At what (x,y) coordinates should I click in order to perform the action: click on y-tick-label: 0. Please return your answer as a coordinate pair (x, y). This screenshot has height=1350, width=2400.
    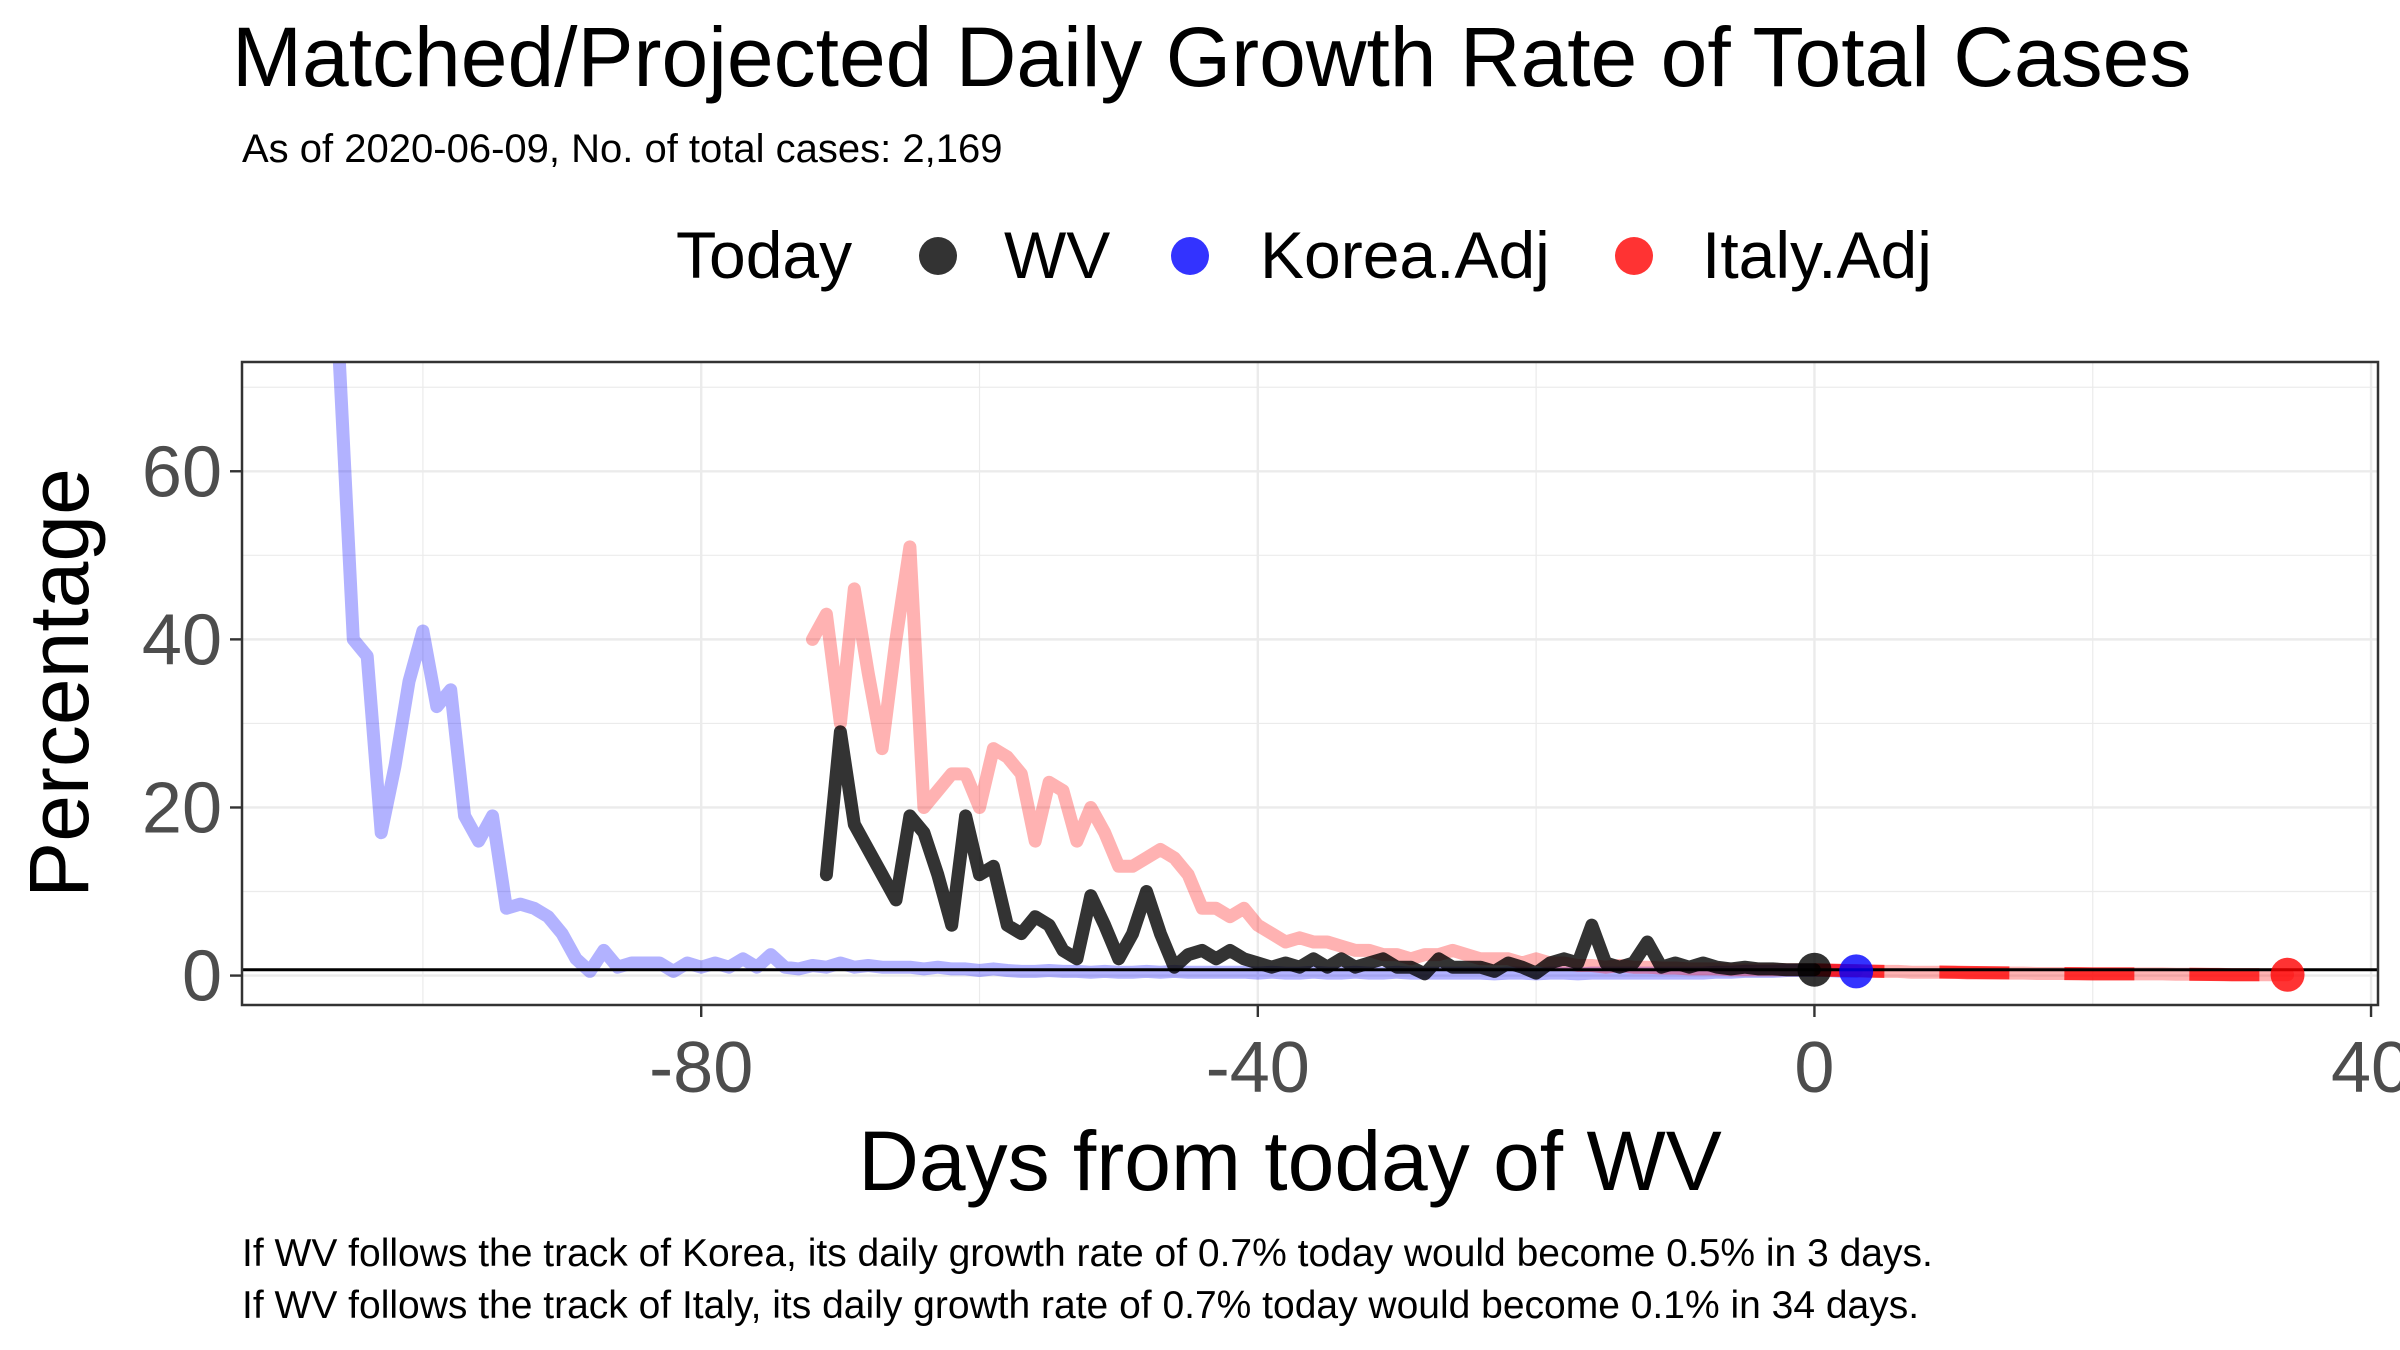
    Looking at the image, I should click on (202, 977).